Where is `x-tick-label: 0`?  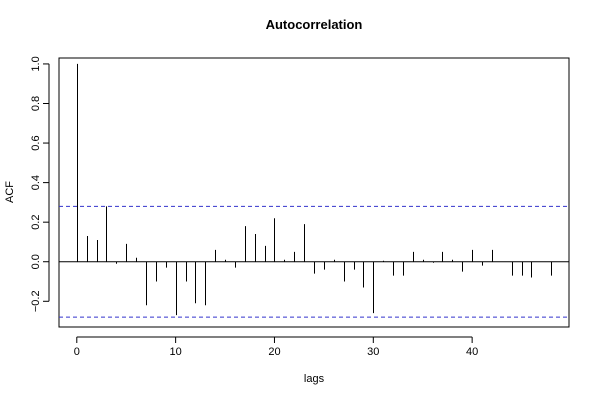
x-tick-label: 0 is located at coordinates (77, 352).